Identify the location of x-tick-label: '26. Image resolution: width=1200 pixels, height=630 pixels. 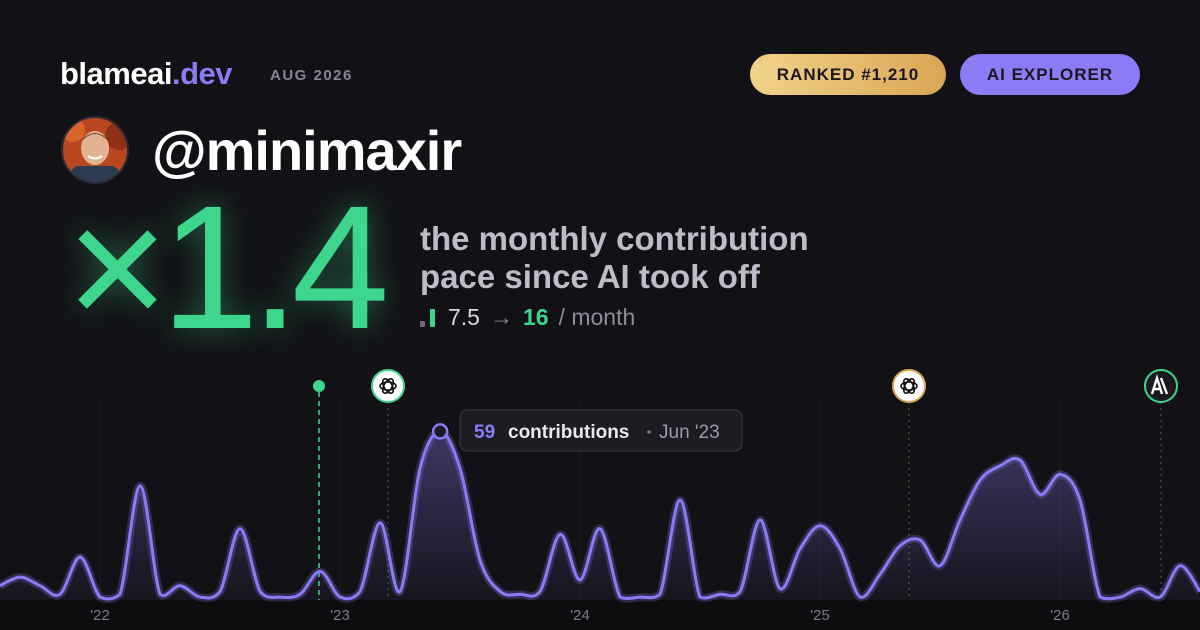
(1060, 615).